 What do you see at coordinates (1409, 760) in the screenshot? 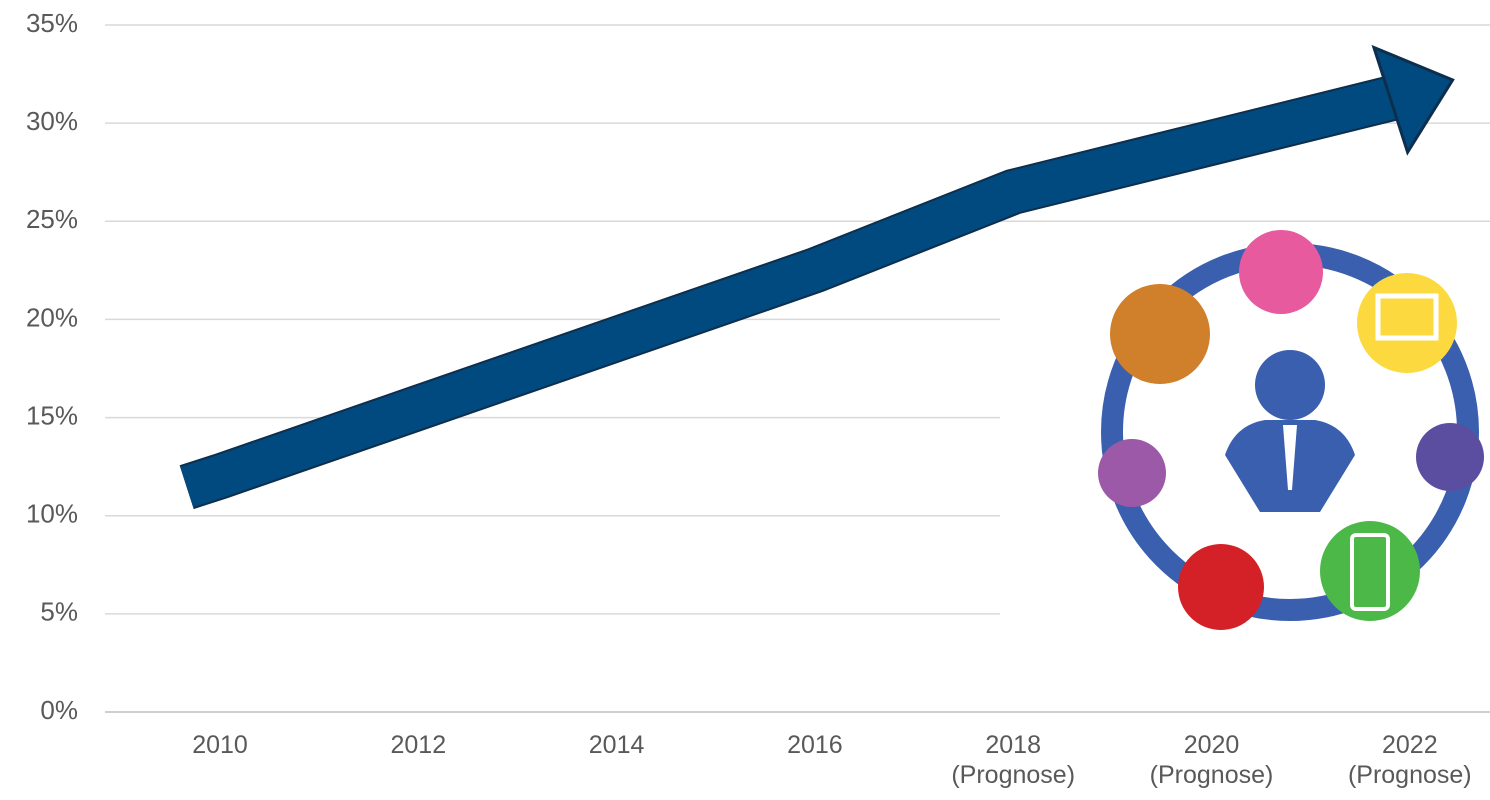
I see `x-tick-label: 2022 (Prognose)` at bounding box center [1409, 760].